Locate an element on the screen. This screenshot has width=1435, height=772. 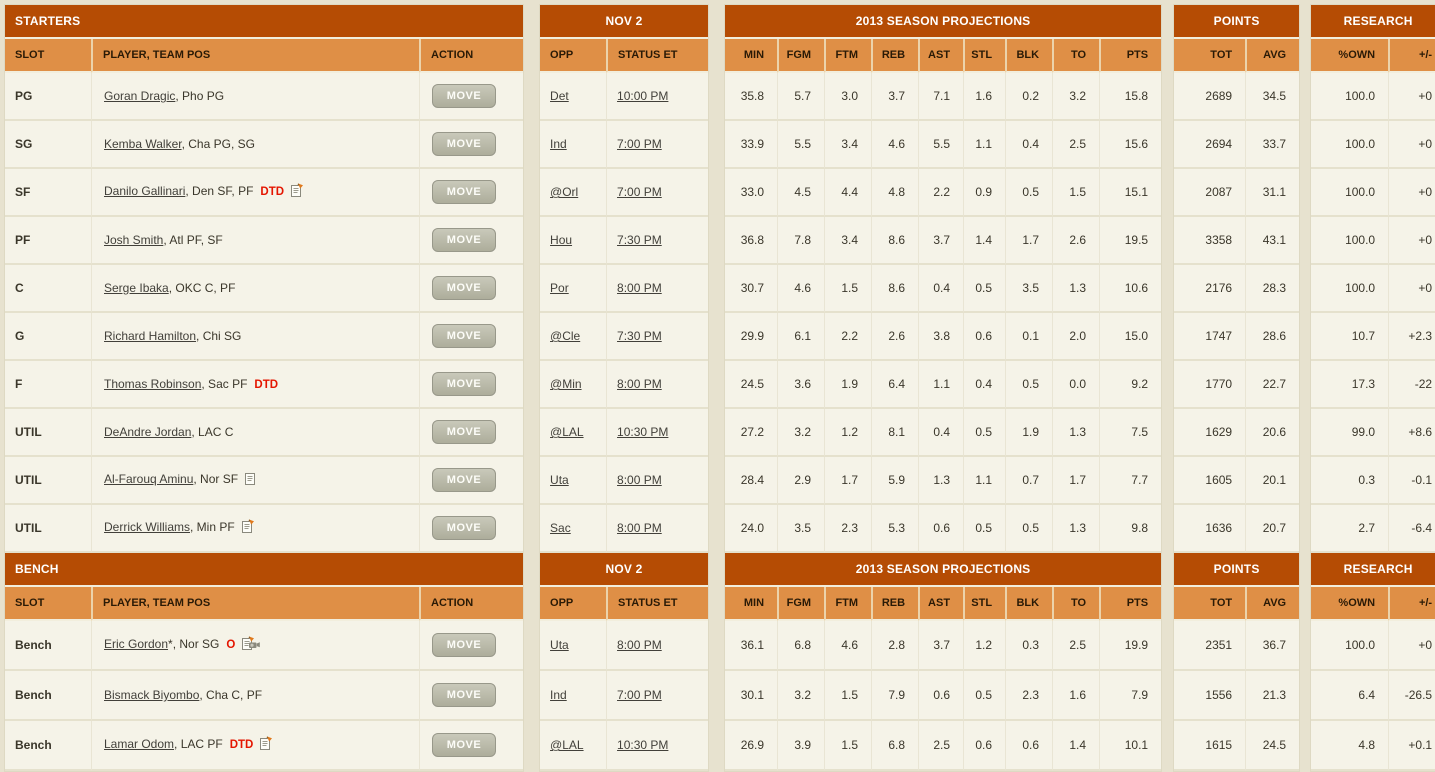
roster-row: C Serge Ibaka, OKC C, PF MOVE is located at coordinates (264, 289).